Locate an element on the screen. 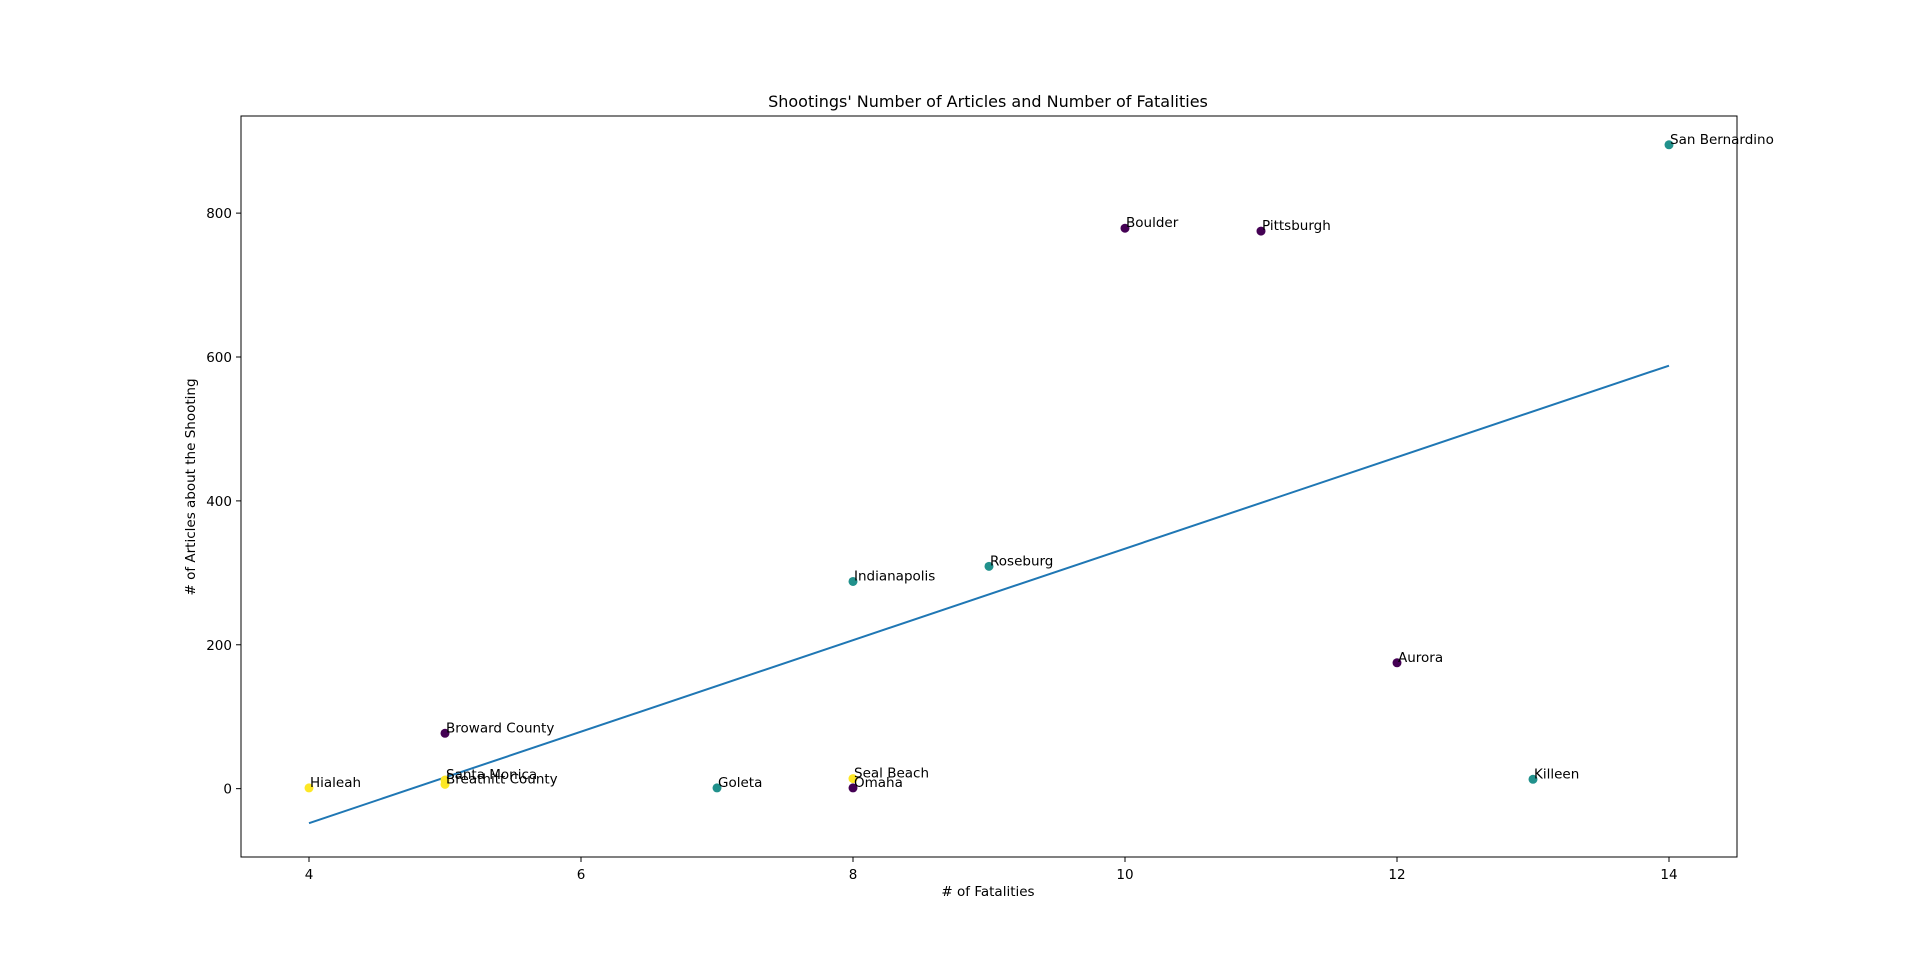 The image size is (1920, 957). point-label: Breathitt County is located at coordinates (502, 779).